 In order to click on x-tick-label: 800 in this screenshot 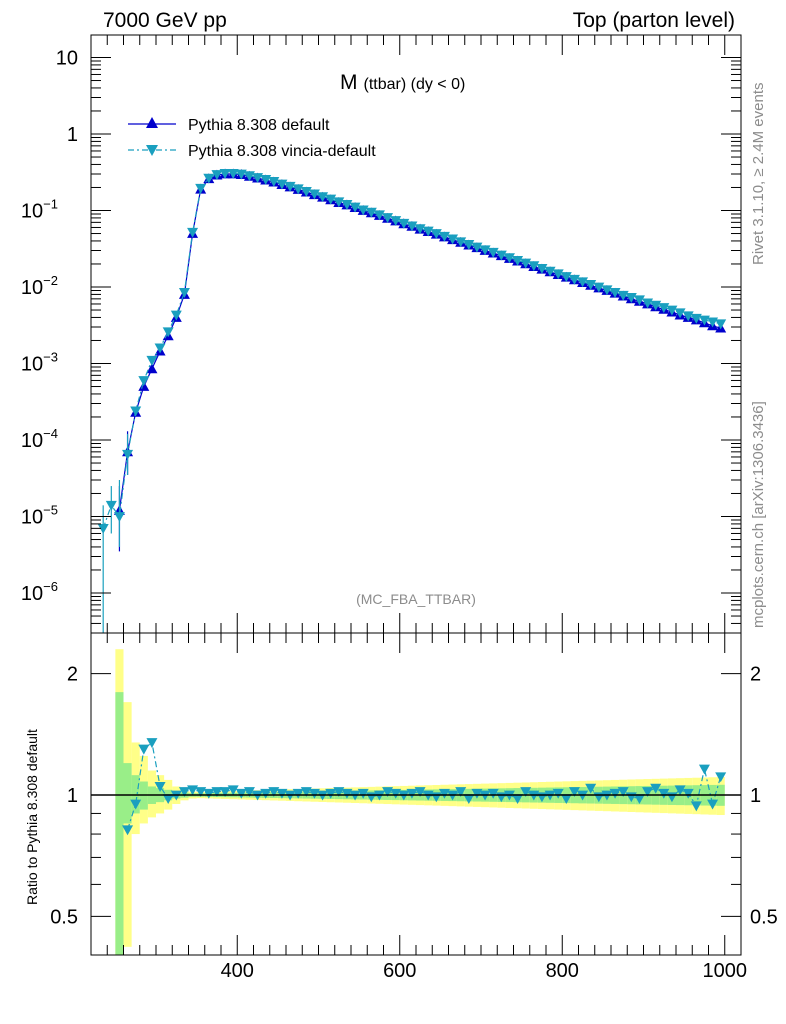, I will do `click(562, 971)`.